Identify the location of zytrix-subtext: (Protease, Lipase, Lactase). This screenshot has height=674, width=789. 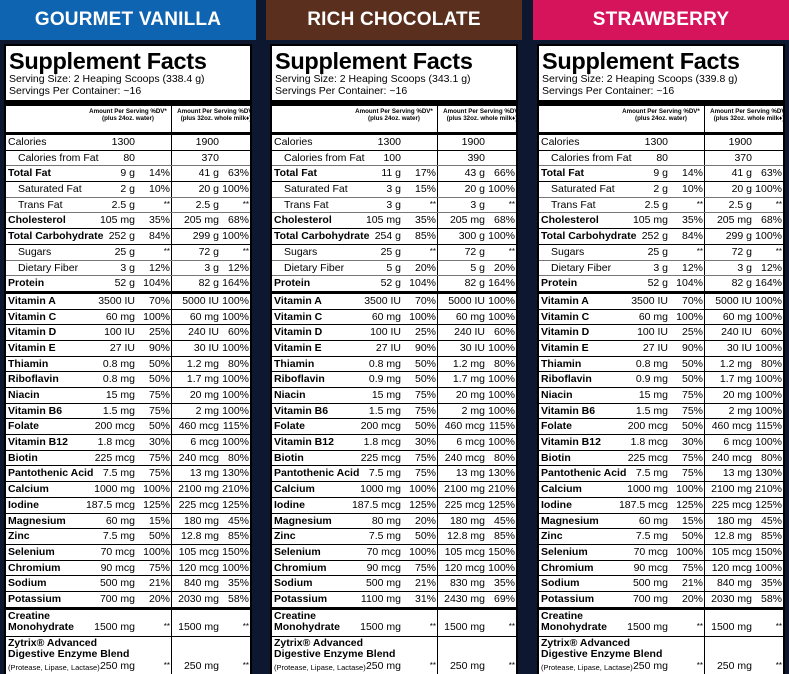
(587, 667).